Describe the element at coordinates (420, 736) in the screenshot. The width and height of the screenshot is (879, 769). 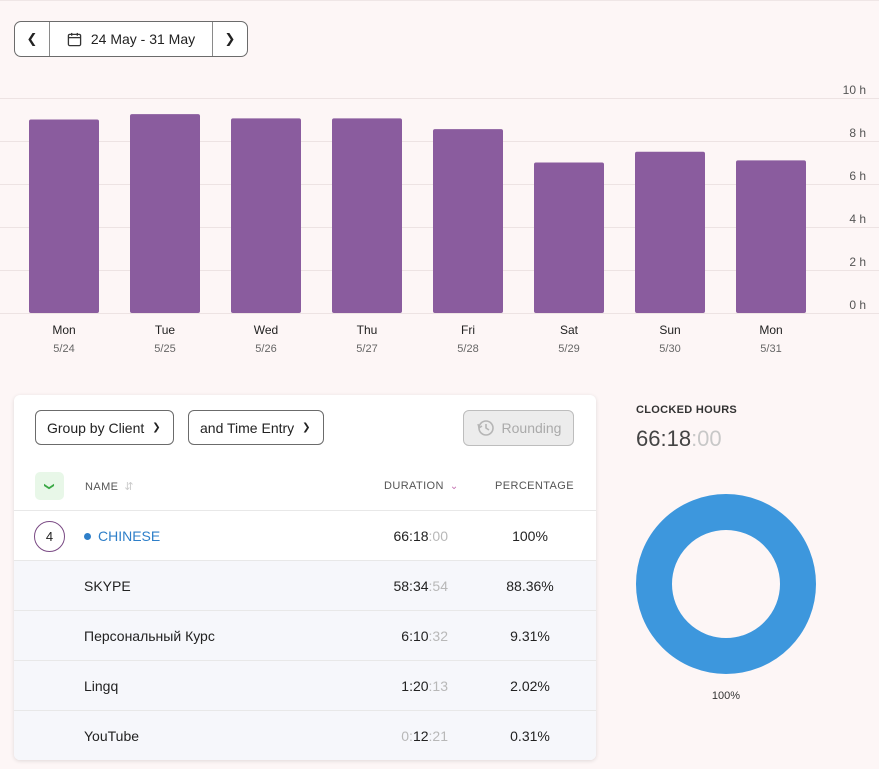
I see `duration-main: 12` at that location.